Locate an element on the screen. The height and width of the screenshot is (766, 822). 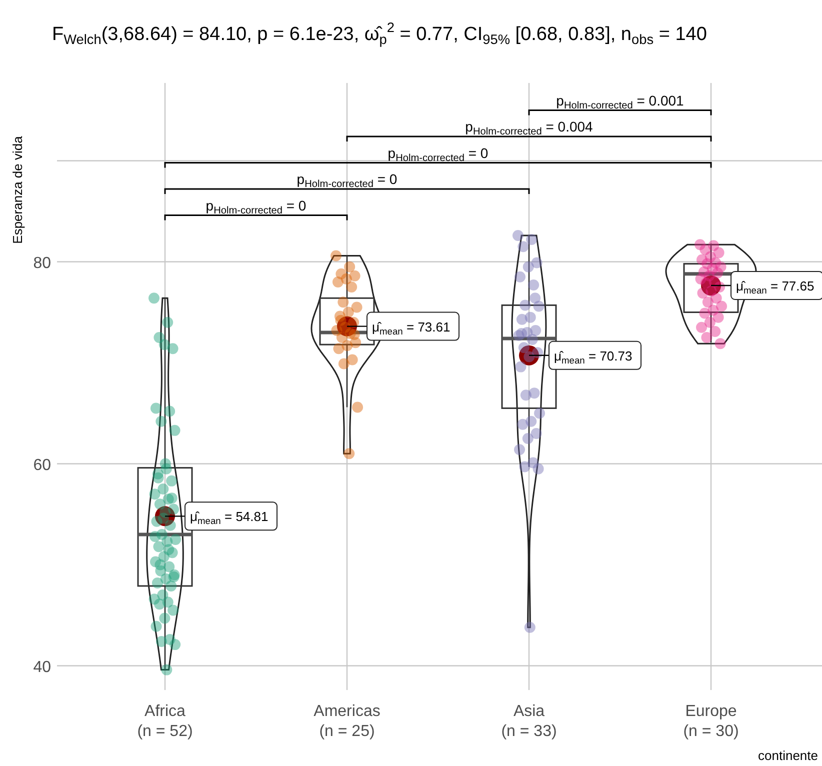
x-axis-title: continente is located at coordinates (788, 755).